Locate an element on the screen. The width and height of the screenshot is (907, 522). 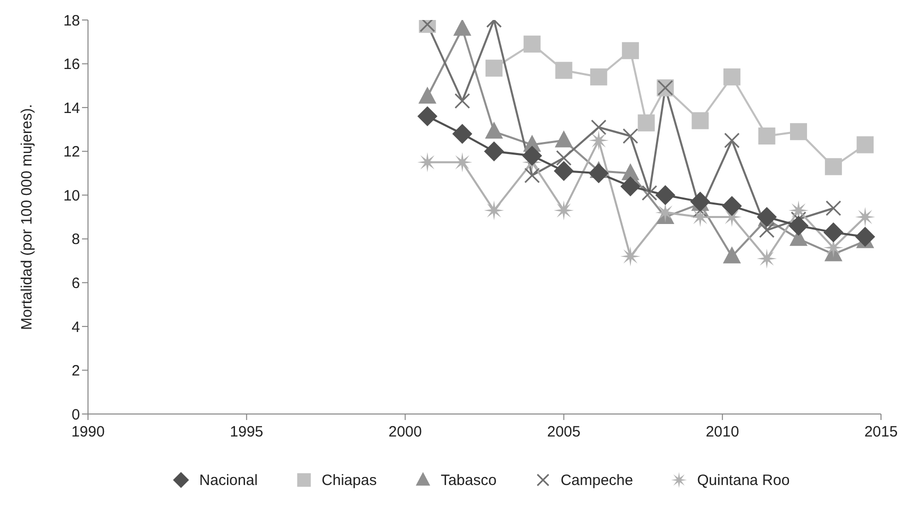
y-tick-label: 8 is located at coordinates (76, 239).